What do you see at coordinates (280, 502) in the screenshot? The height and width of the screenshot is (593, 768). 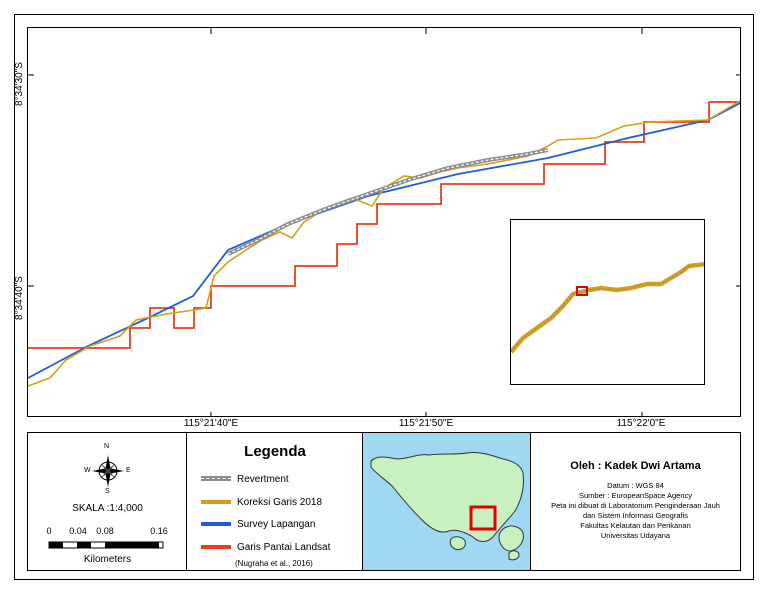 I see `legend-label: Koreksi Garis 2018` at bounding box center [280, 502].